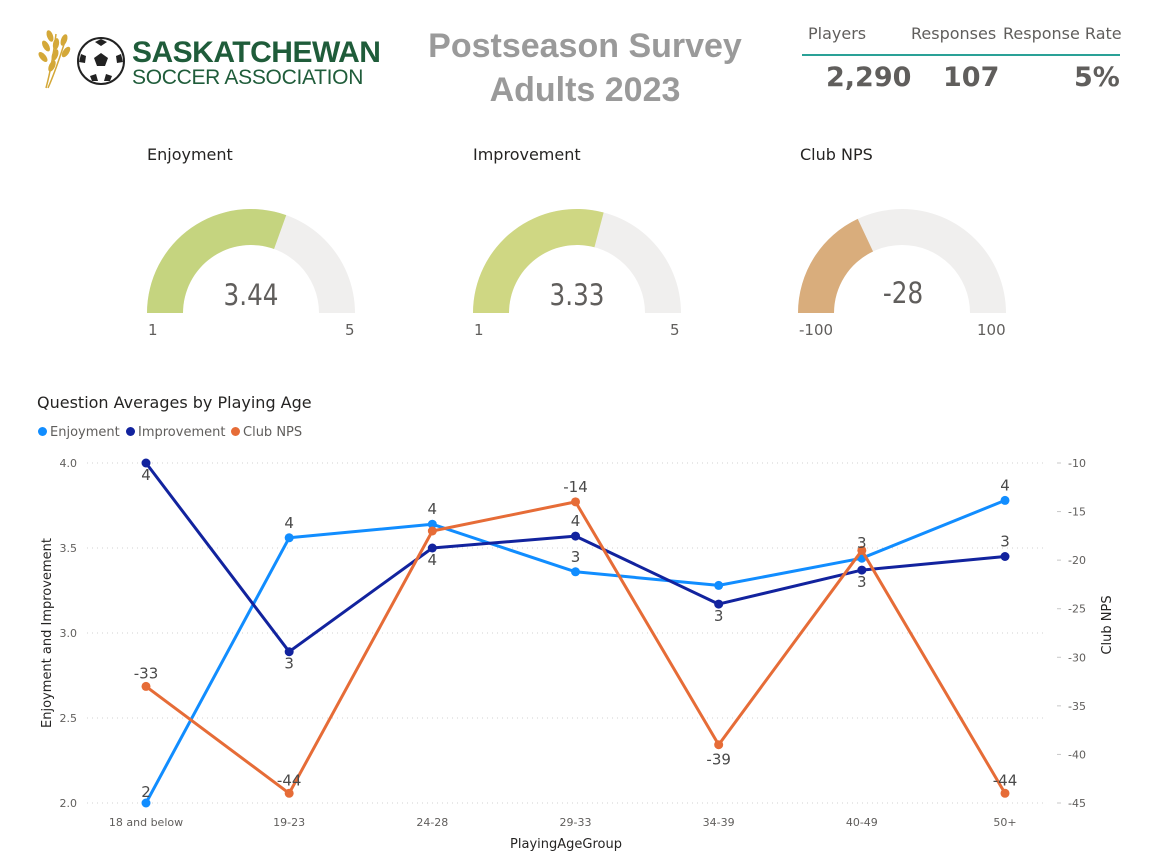  I want to click on improvement-gauge-max: 5, so click(675, 330).